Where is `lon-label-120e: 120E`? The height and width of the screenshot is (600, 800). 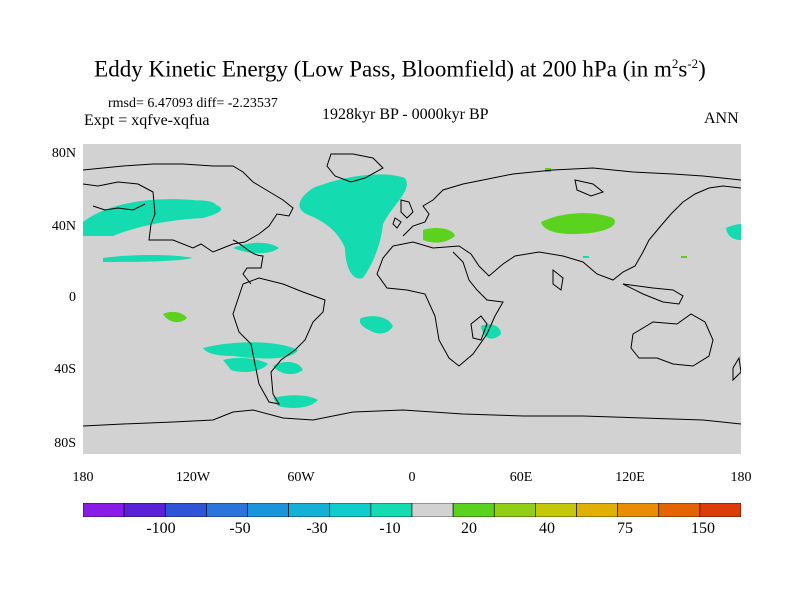
lon-label-120e: 120E is located at coordinates (630, 477).